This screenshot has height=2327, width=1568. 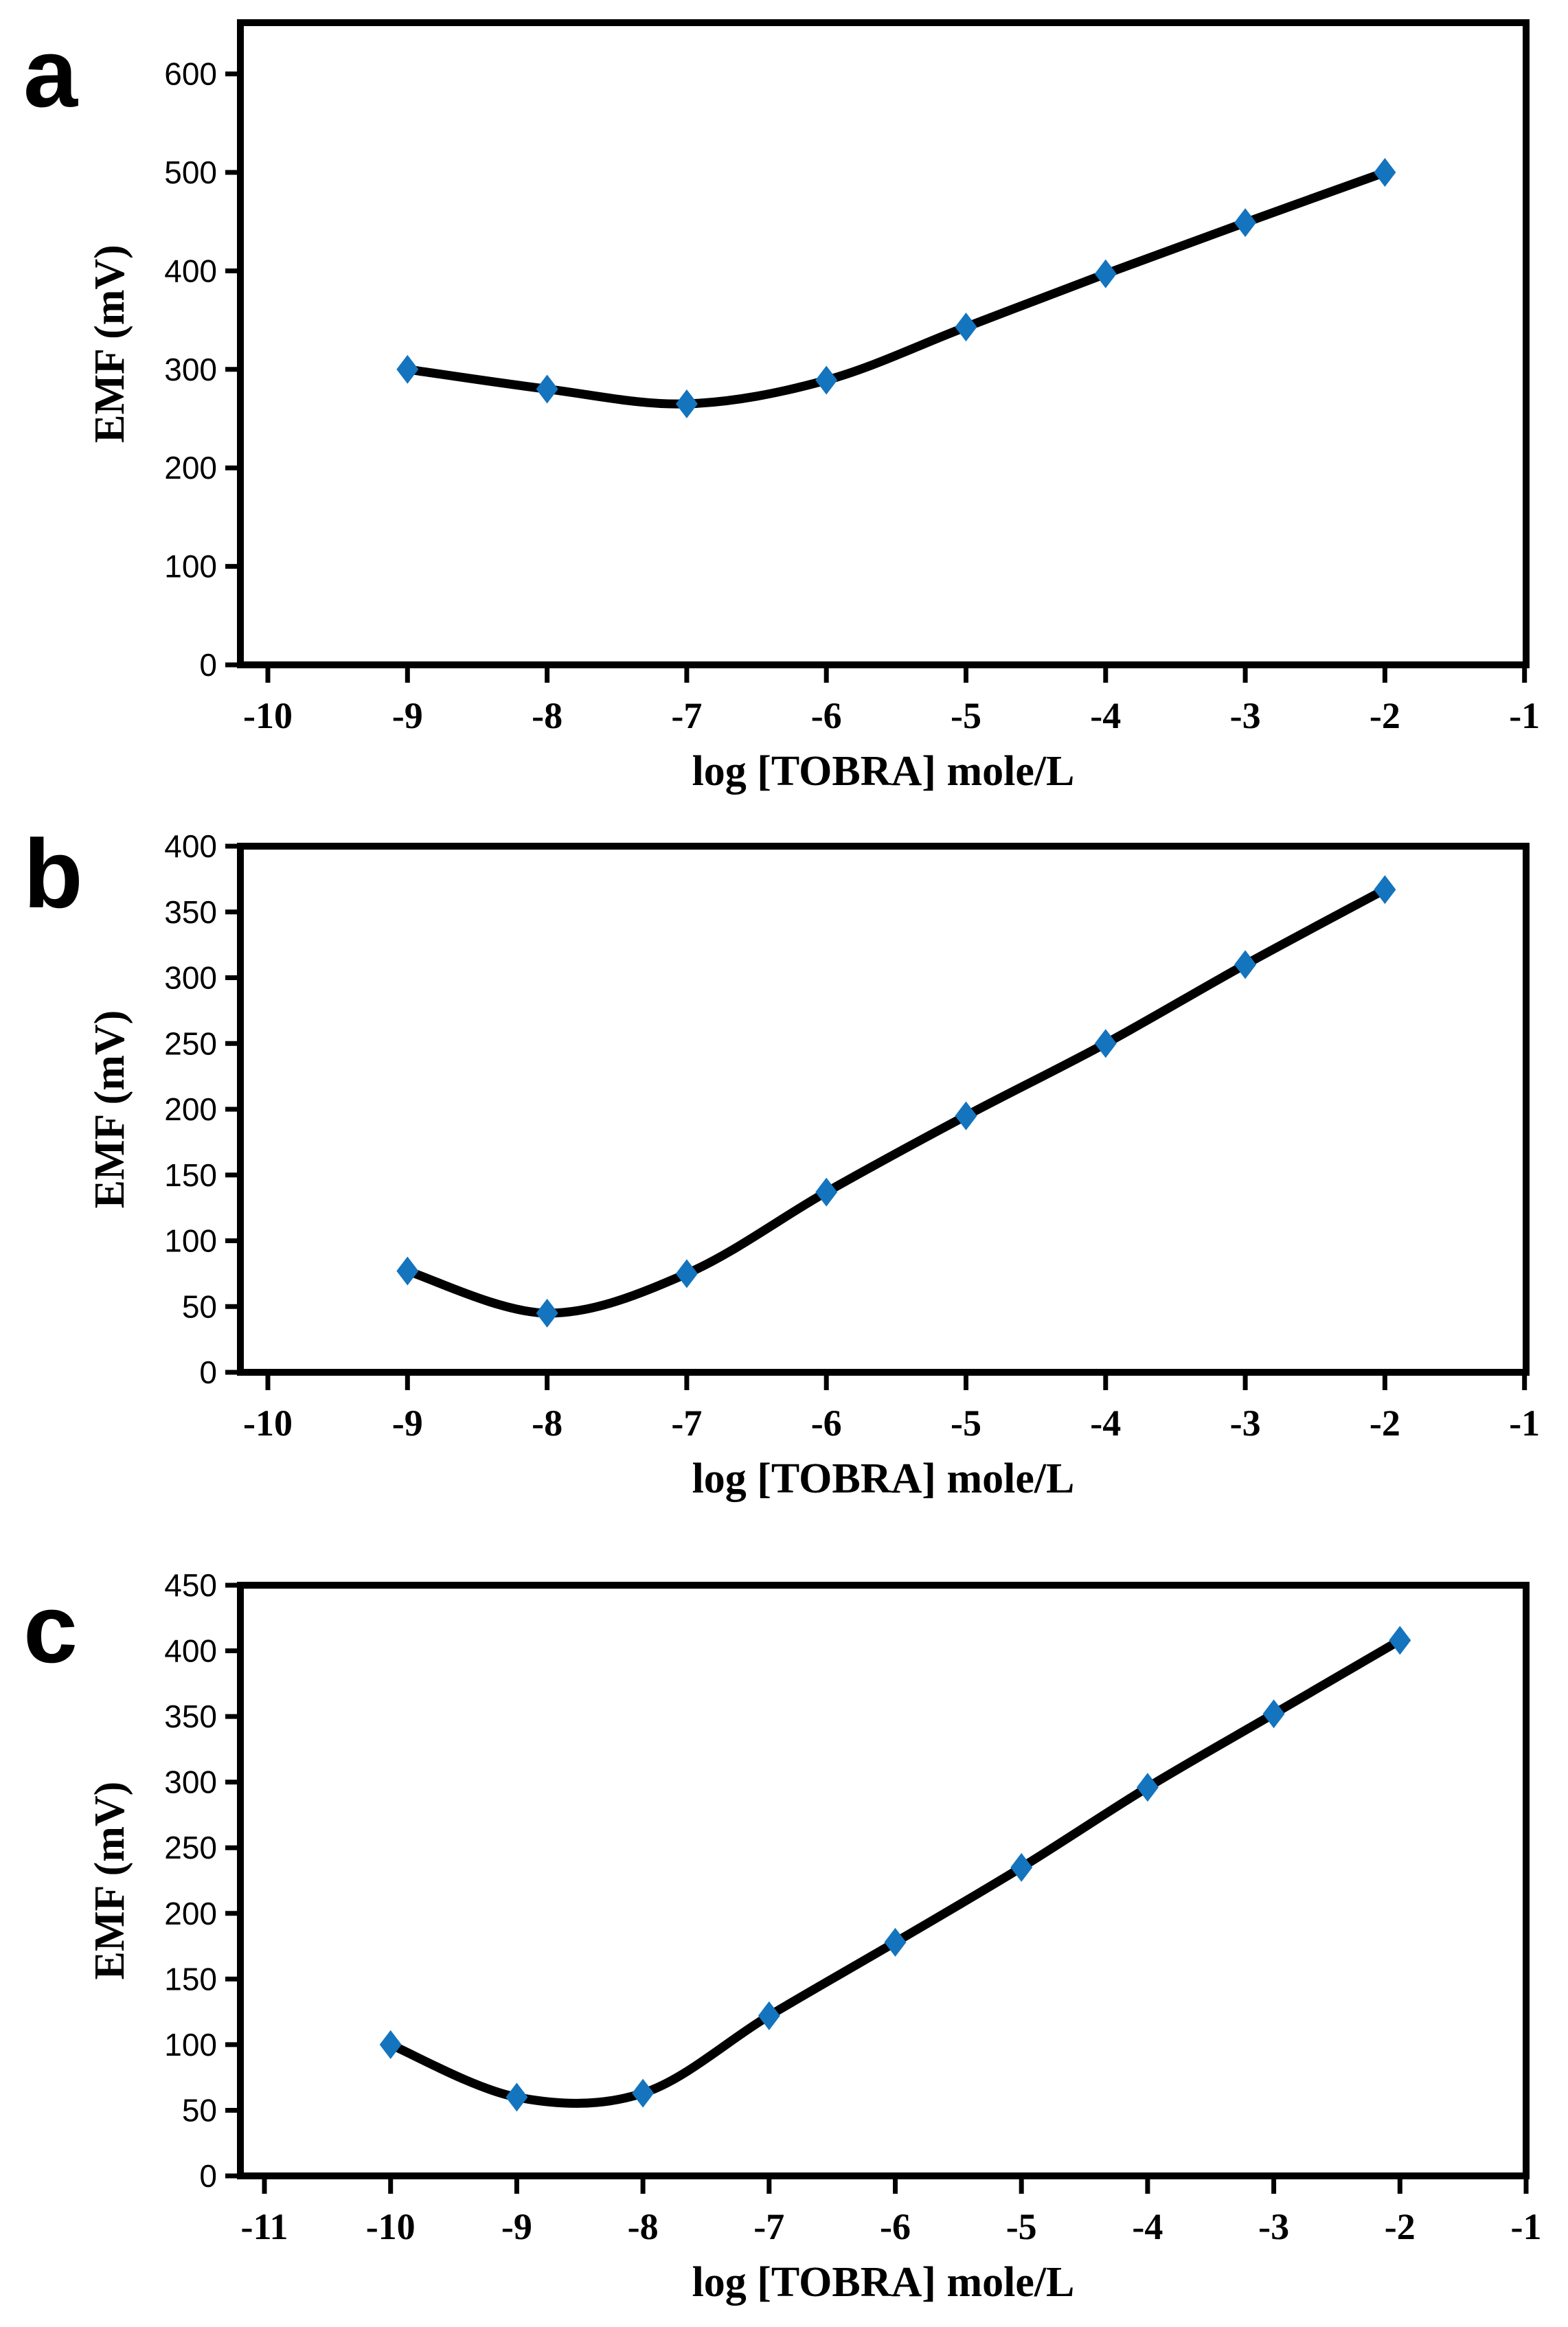 What do you see at coordinates (51, 1629) in the screenshot?
I see `panel-label-c: c` at bounding box center [51, 1629].